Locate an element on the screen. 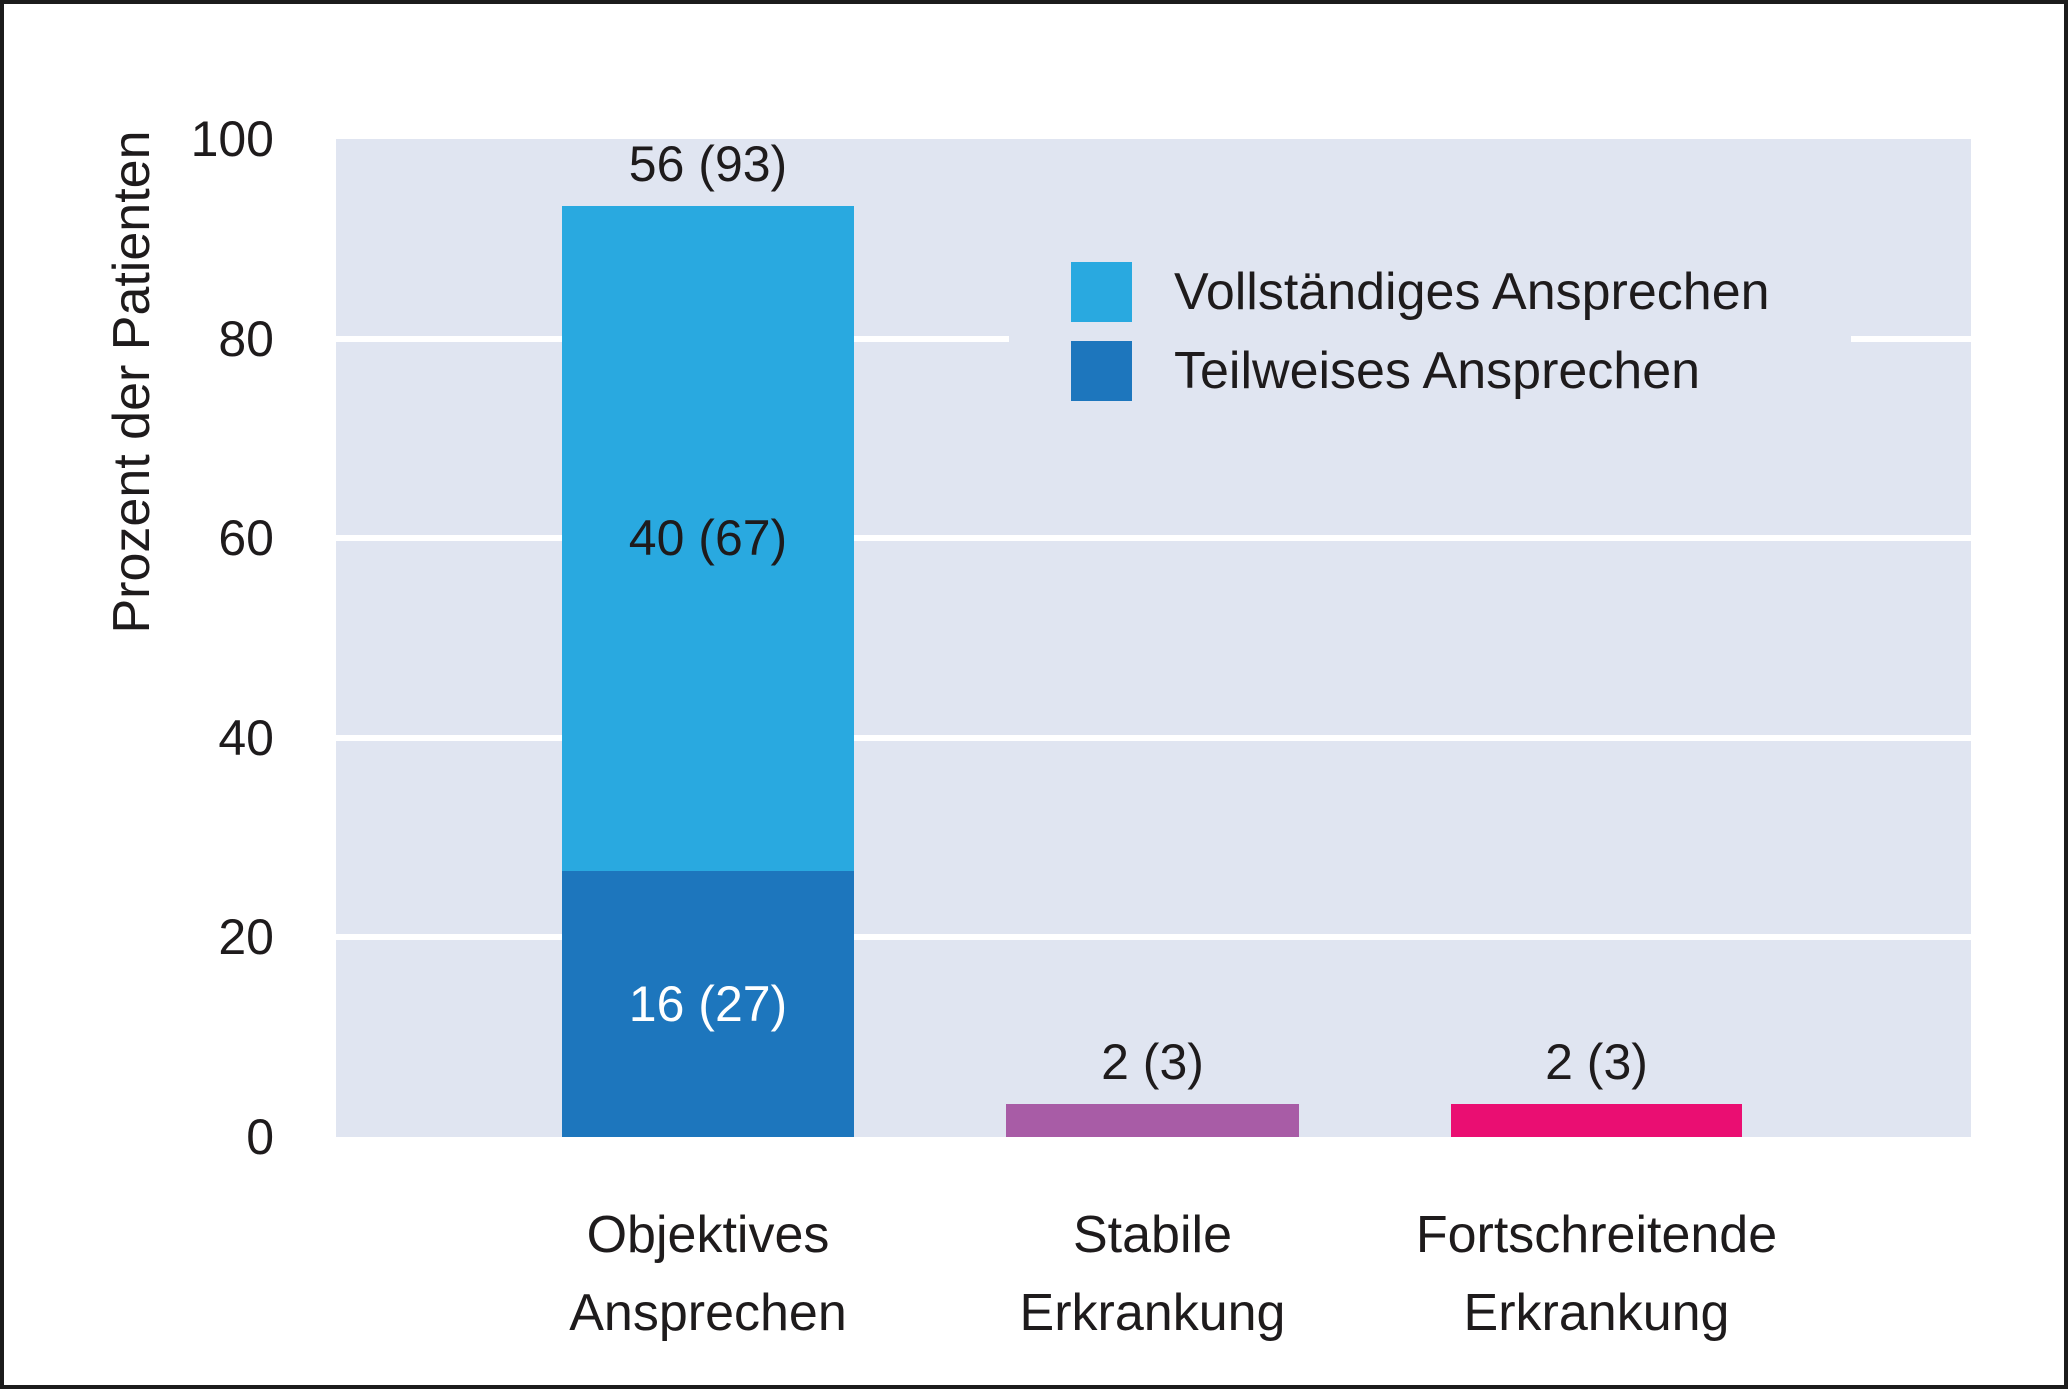 The image size is (2068, 1389). legend-item-teilweises-ansprechen: Teilweises Ansprechen is located at coordinates (1461, 371).